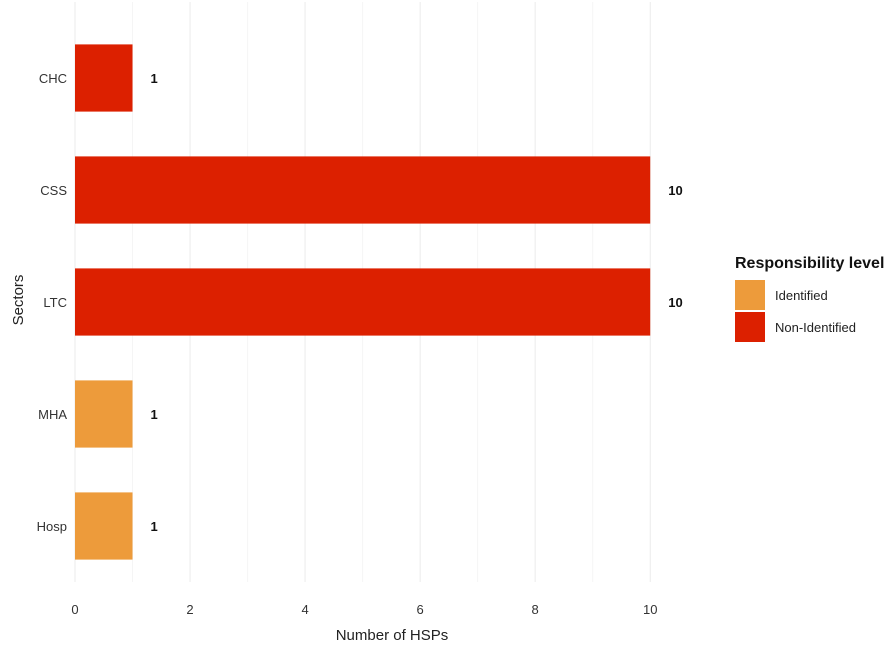  What do you see at coordinates (392, 635) in the screenshot?
I see `x-axis-title: Number of HSPs` at bounding box center [392, 635].